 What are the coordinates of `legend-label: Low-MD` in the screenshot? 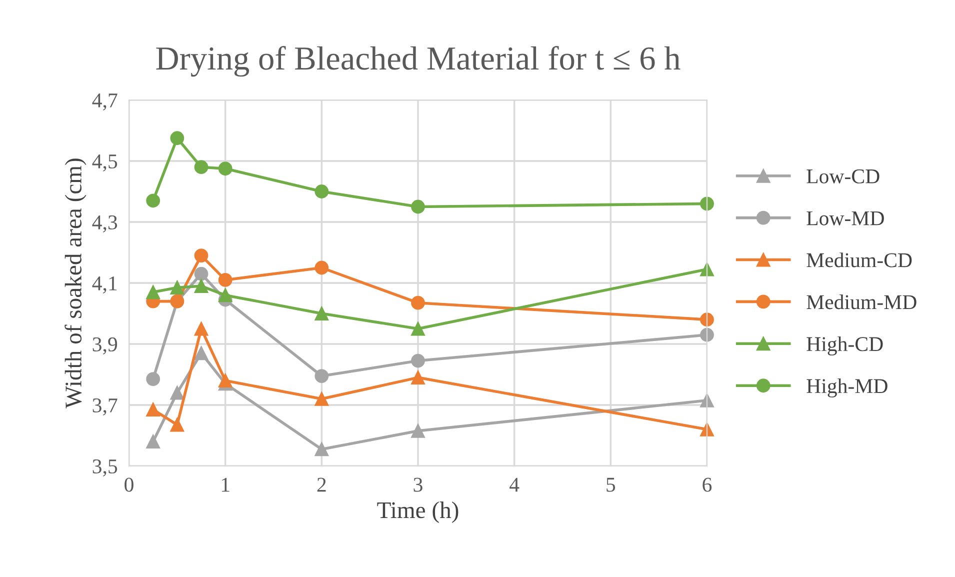 It's located at (845, 218).